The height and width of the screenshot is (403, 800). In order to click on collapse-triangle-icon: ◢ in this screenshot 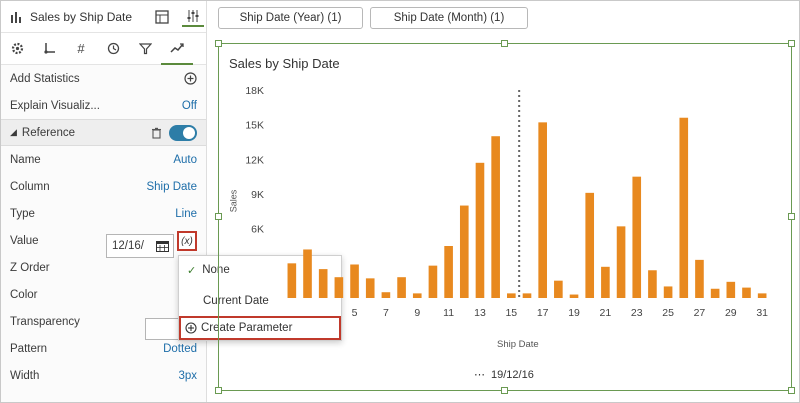, I will do `click(13, 132)`.